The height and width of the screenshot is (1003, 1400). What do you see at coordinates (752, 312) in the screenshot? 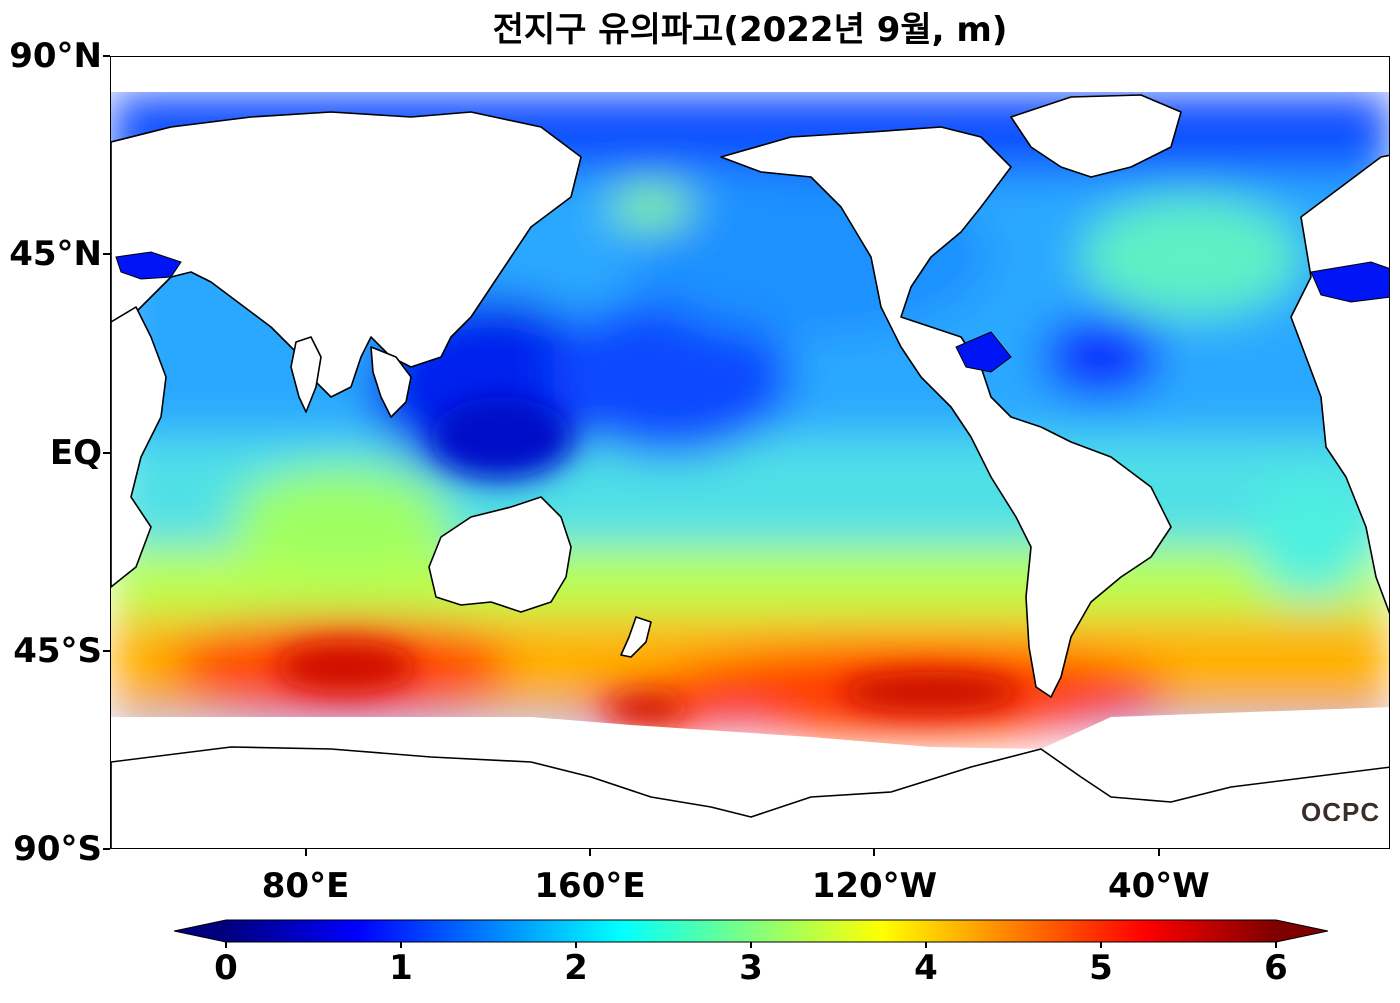
I see `marginal-seas` at bounding box center [752, 312].